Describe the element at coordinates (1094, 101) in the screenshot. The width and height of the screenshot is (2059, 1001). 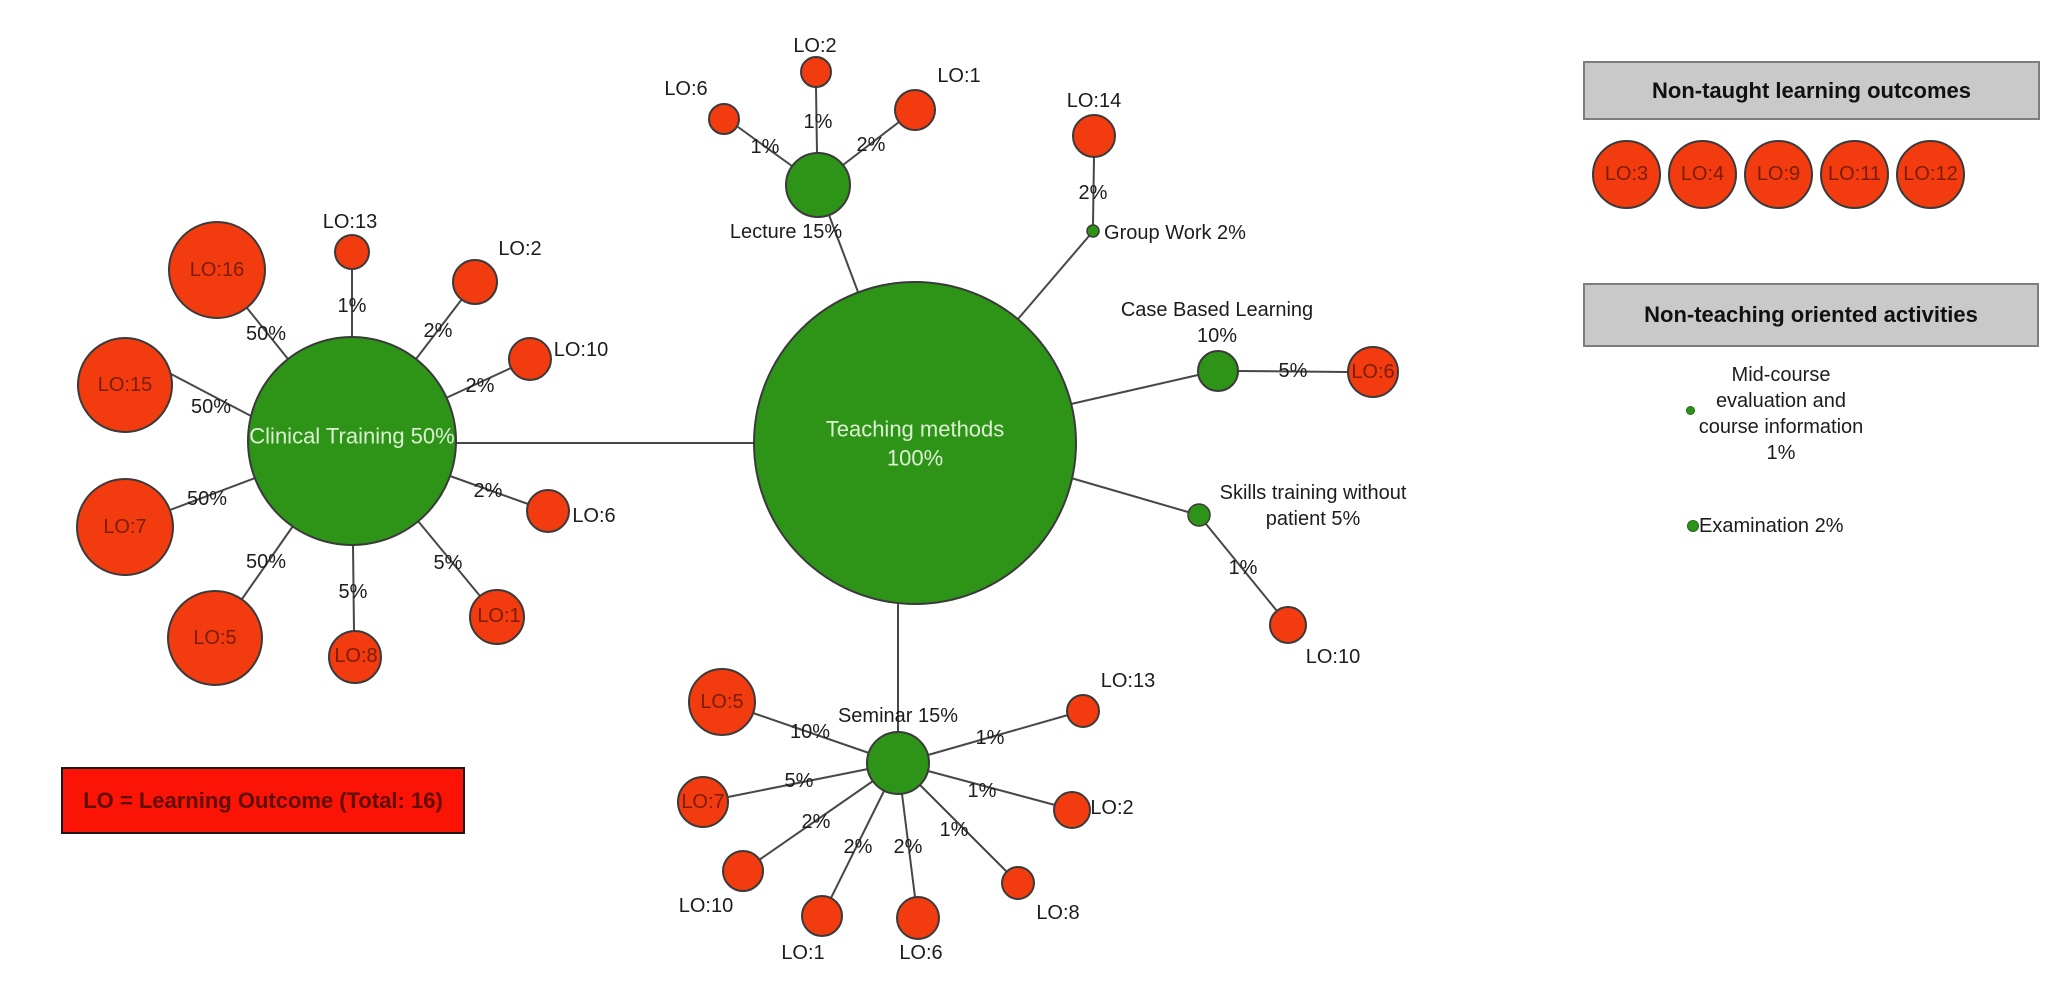
I see `node-label-lo14: LO:14` at that location.